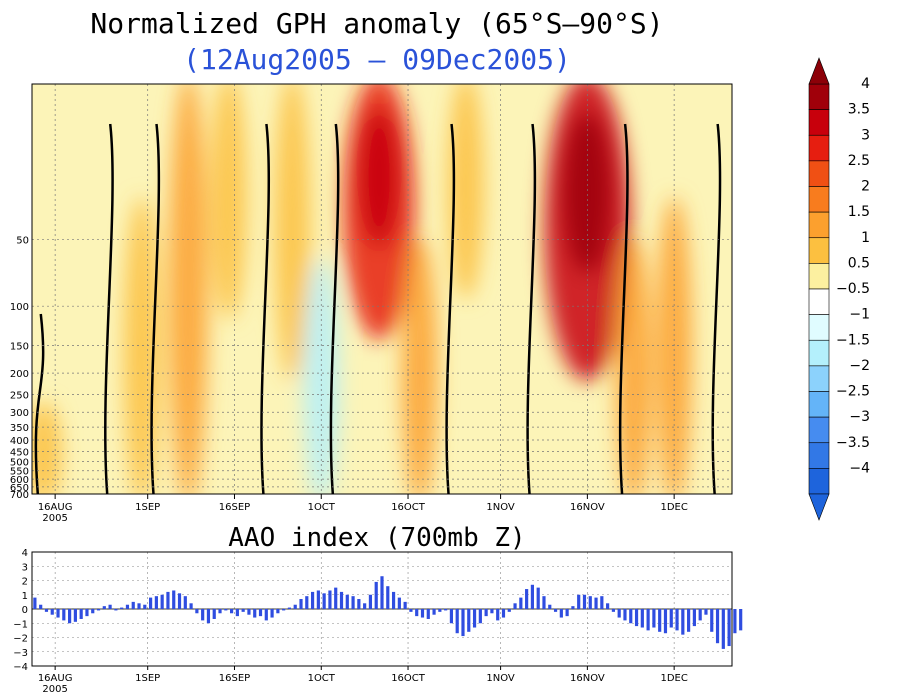 The width and height of the screenshot is (905, 700). Describe the element at coordinates (500, 678) in the screenshot. I see `bar-x-tick-label: 1NOV` at that location.